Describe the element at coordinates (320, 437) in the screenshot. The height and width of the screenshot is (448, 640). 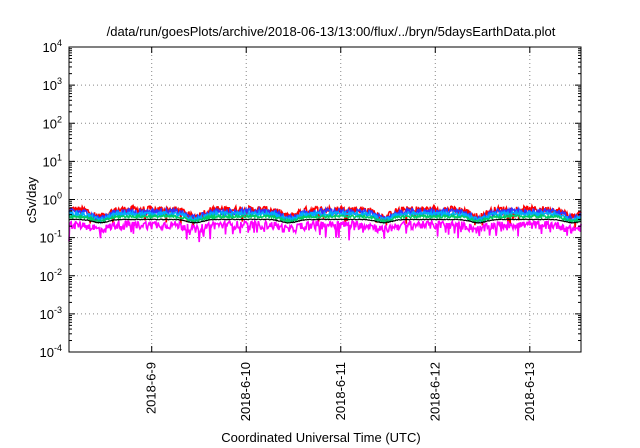
I see `x-axis-label: Coordinated Universal Time (UTC)` at that location.